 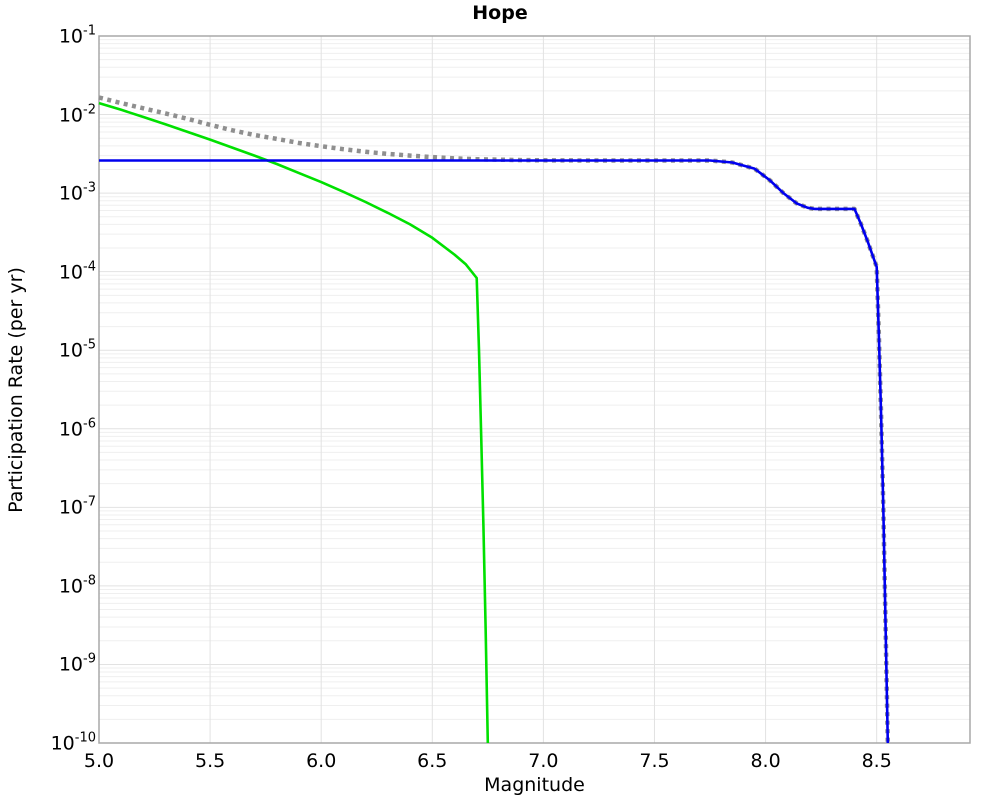 I want to click on y-tick-label: 10⁻⁹, so click(x=77, y=664).